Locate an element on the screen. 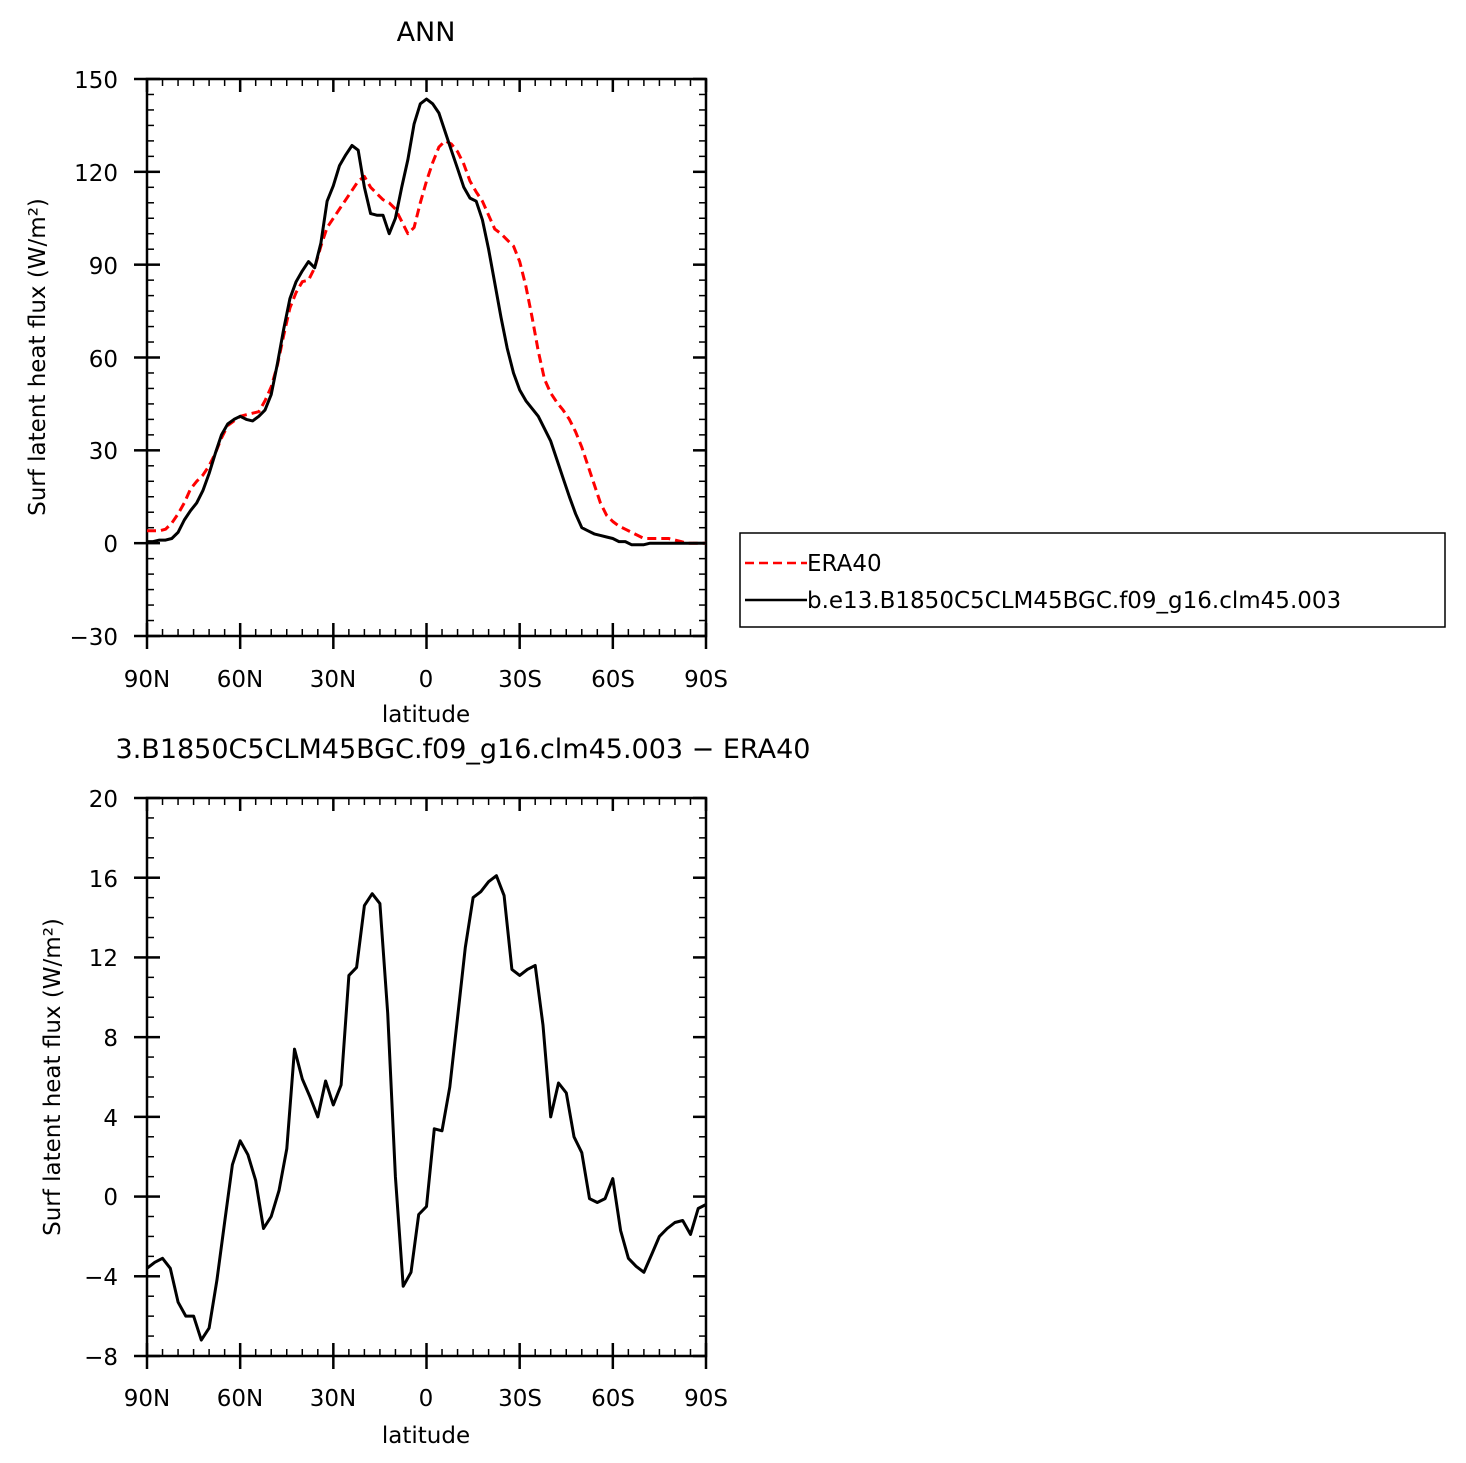 Image resolution: width=1466 pixels, height=1463 pixels. legend-label: ERA40 is located at coordinates (844, 564).